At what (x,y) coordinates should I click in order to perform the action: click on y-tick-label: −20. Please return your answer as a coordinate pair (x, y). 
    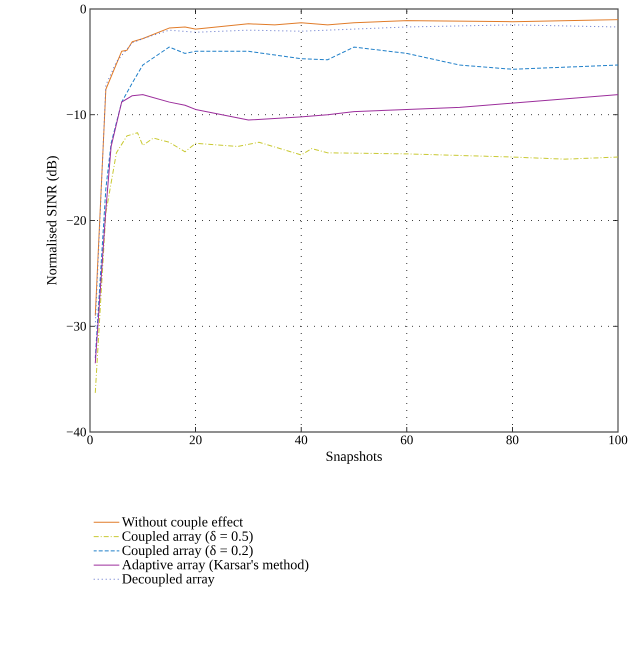
    Looking at the image, I should click on (76, 220).